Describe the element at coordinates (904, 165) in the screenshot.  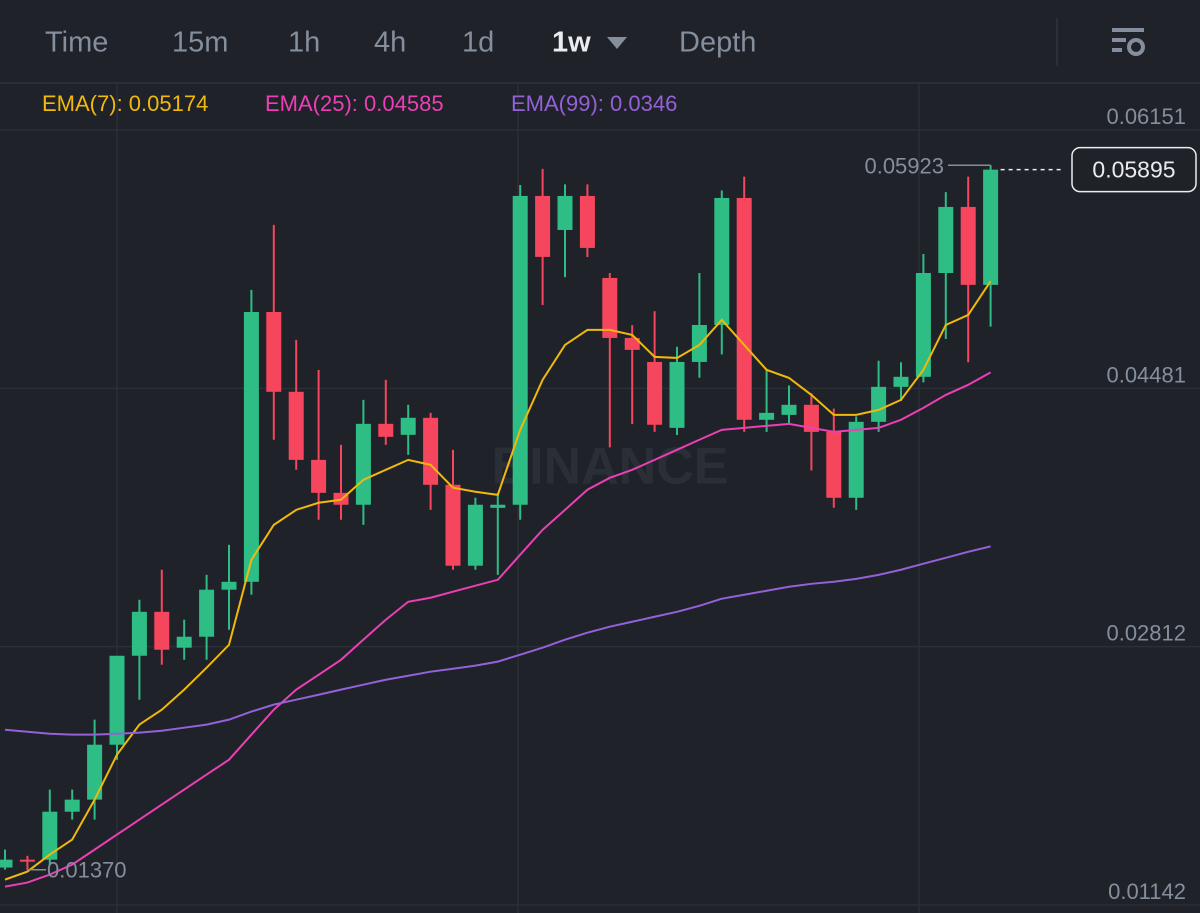
I see `high-label: 0.05923` at that location.